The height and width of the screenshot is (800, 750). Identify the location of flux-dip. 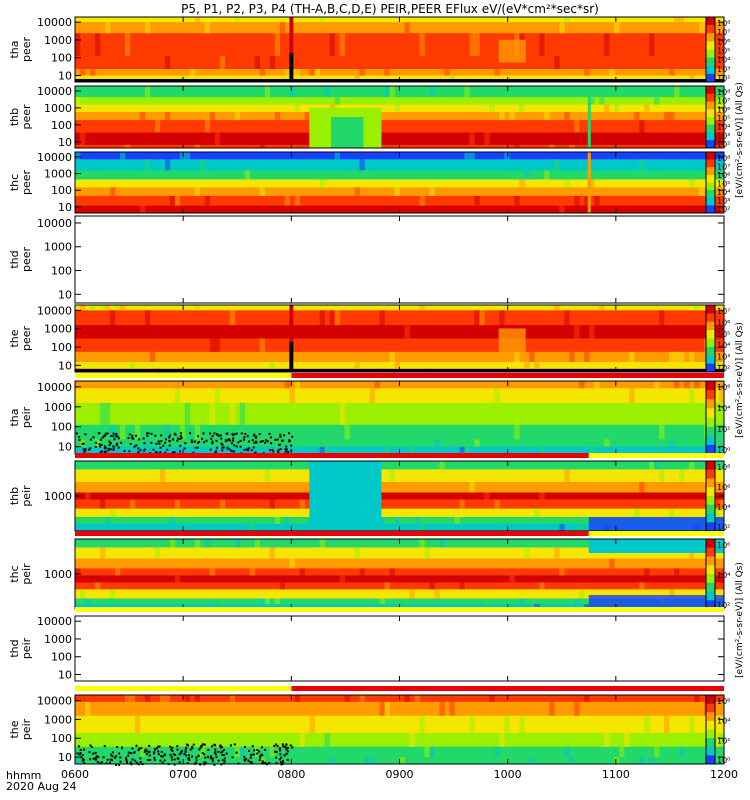
(512, 340).